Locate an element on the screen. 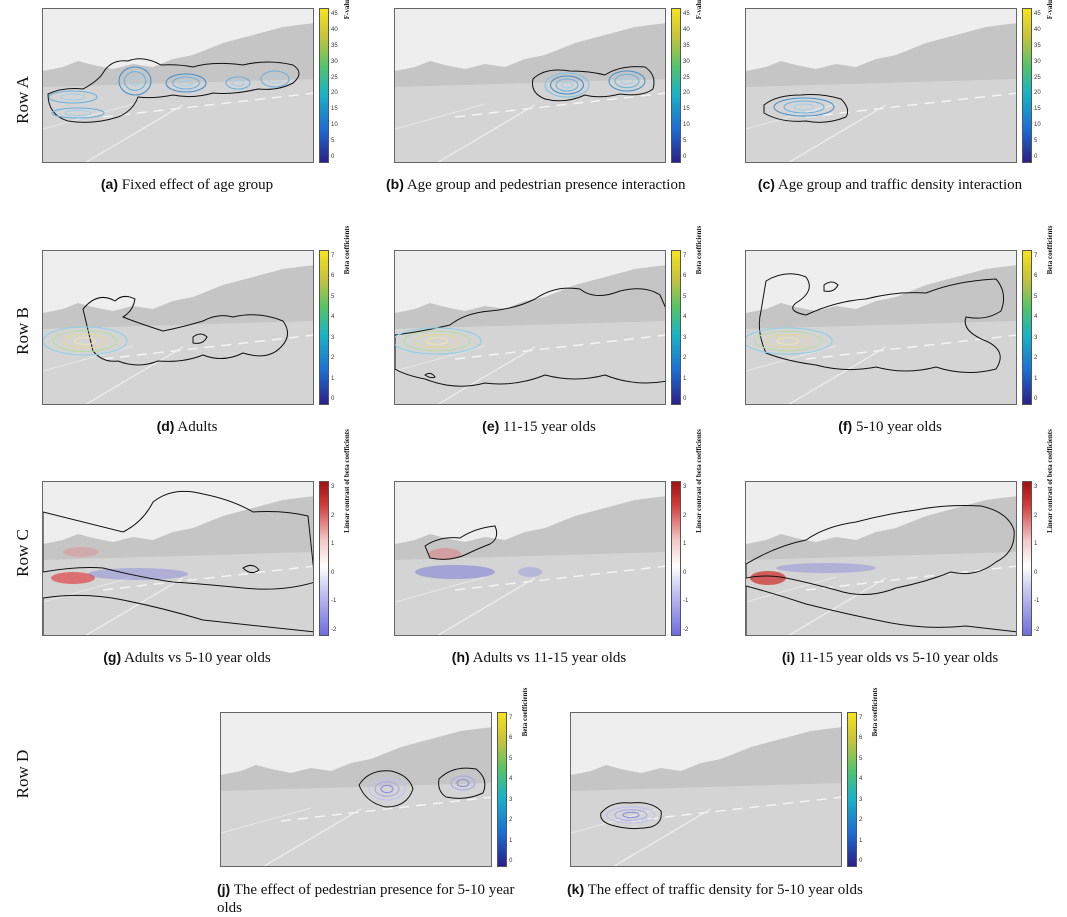 The height and width of the screenshot is (917, 1067). caption: (a) Fixed effect of age group is located at coordinates (187, 184).